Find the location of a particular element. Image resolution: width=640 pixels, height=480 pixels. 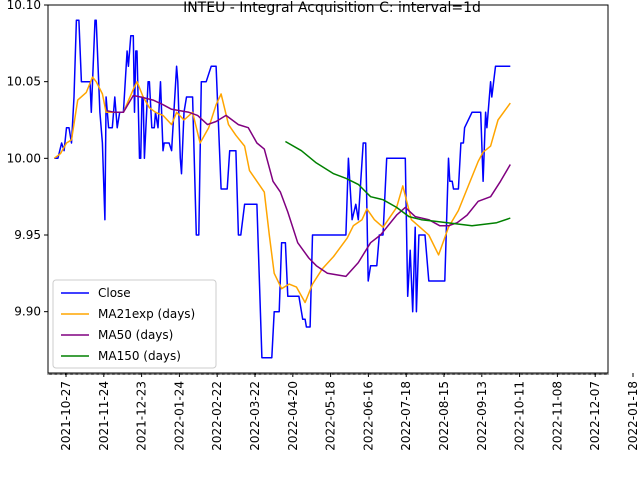

x-tick-label: 2022-05-18 is located at coordinates (331, 416).